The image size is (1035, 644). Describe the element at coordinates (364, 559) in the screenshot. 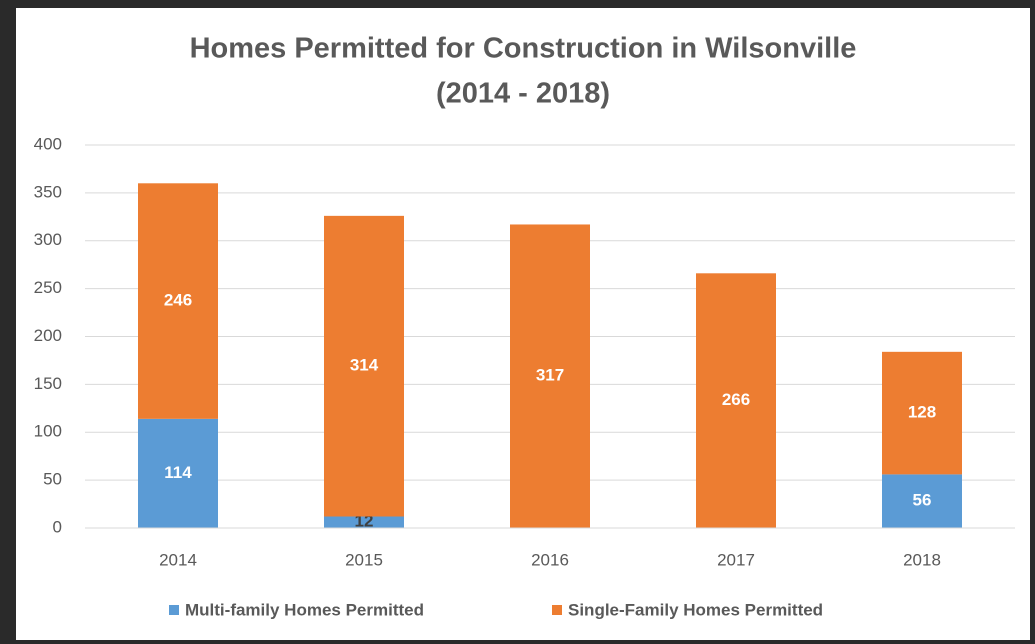

I see `x-tick-label: 2015` at that location.